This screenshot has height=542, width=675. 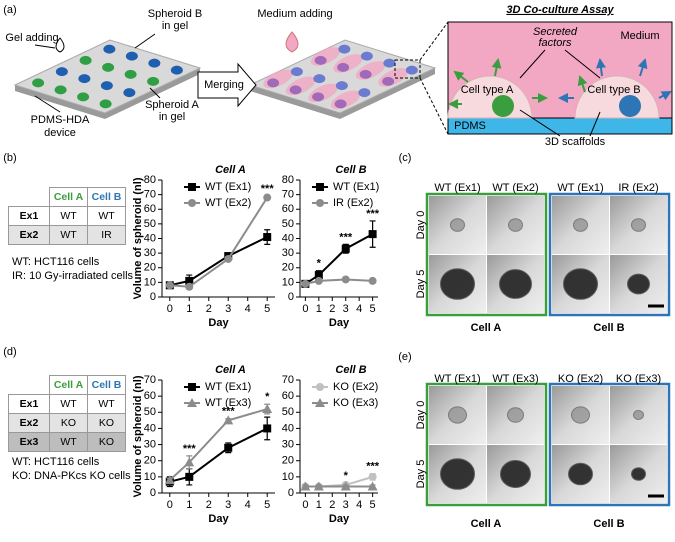 What do you see at coordinates (608, 524) in the screenshot?
I see `group-label: Cell B` at bounding box center [608, 524].